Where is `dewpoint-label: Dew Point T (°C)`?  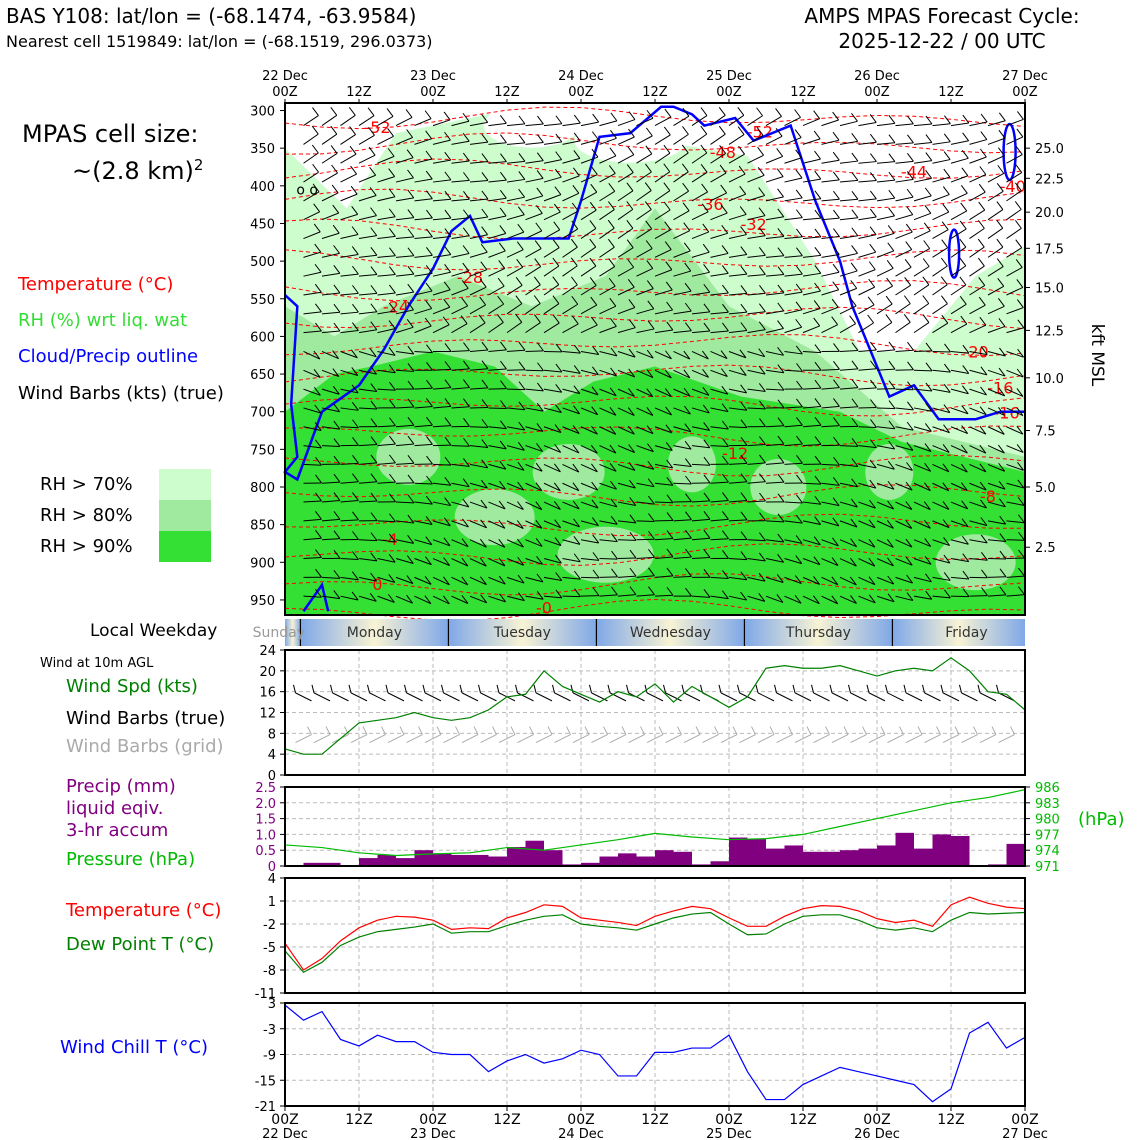
dewpoint-label: Dew Point T (°C) is located at coordinates (140, 944).